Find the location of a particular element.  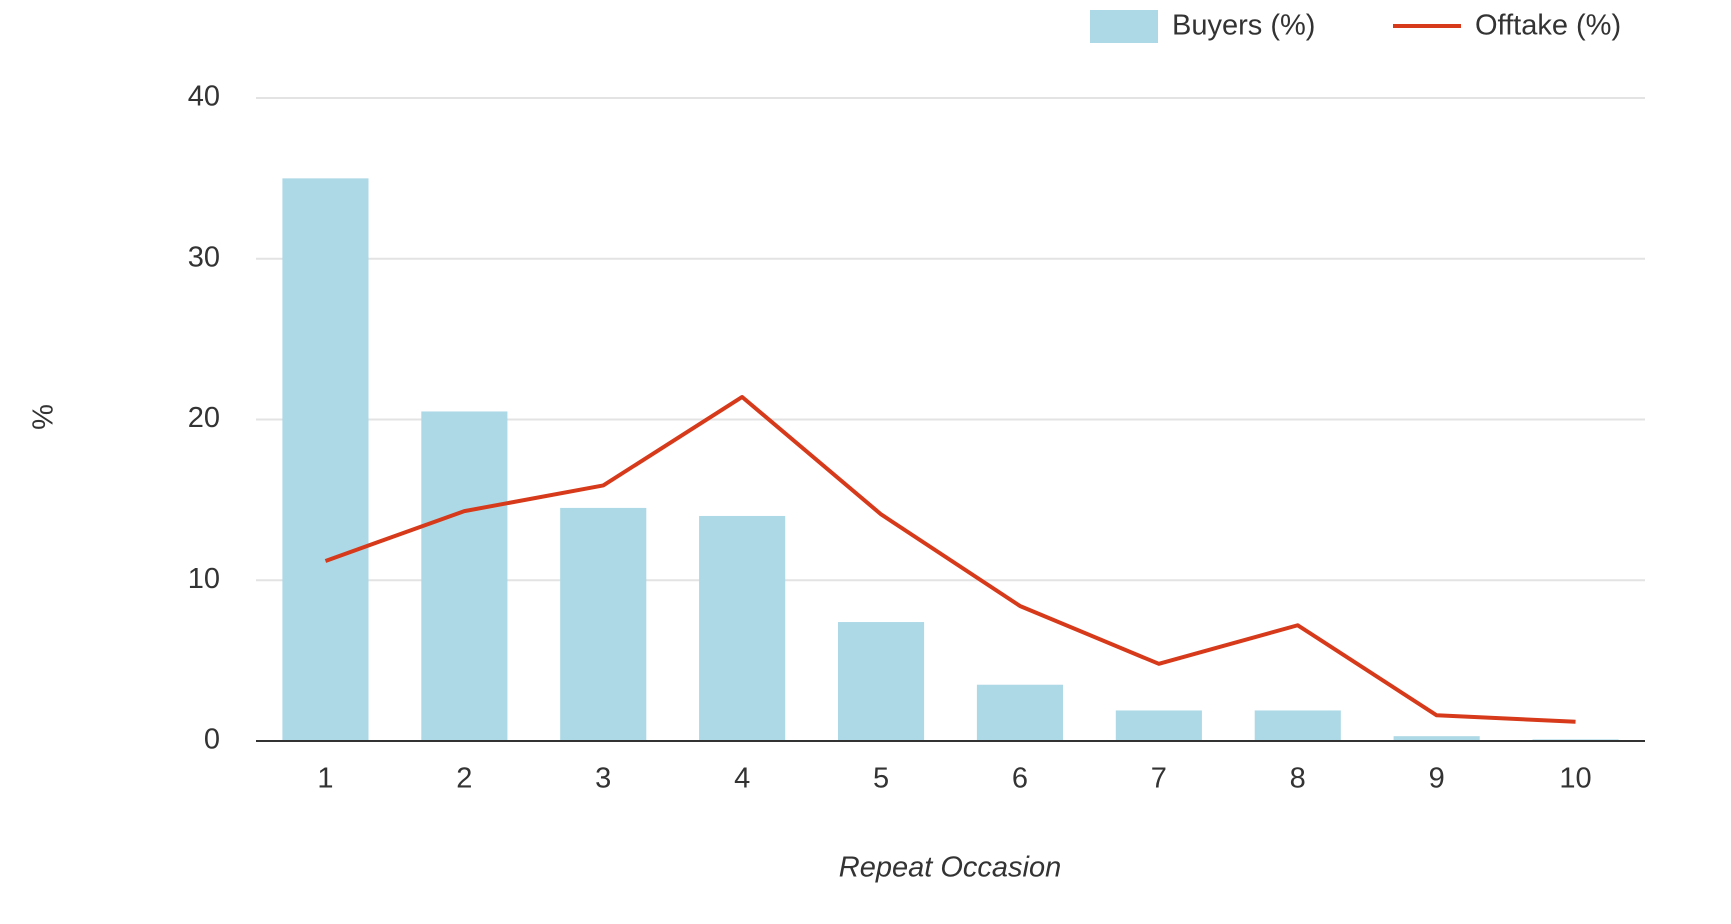

x-tick-label: 4 is located at coordinates (742, 779).